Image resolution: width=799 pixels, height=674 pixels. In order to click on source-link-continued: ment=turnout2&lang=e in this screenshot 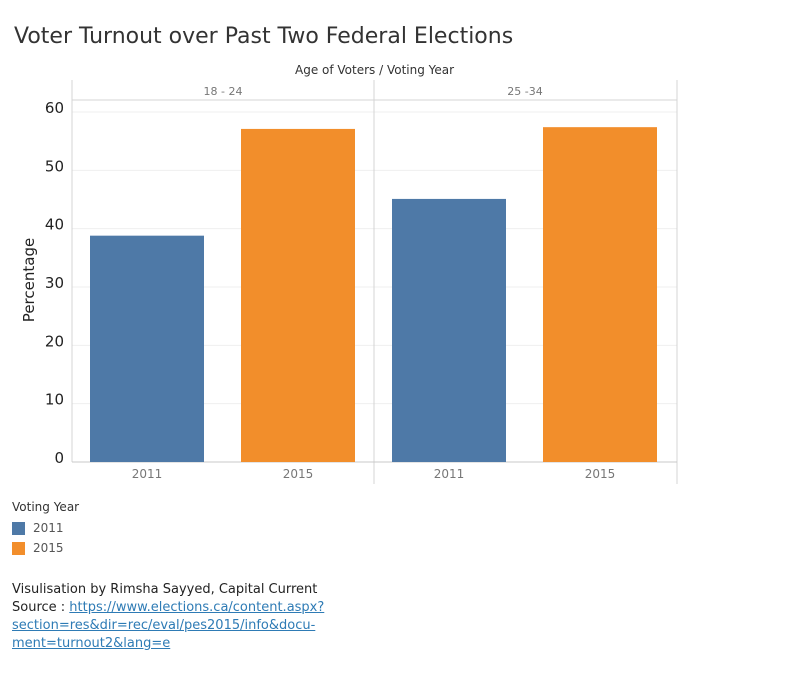, I will do `click(91, 643)`.